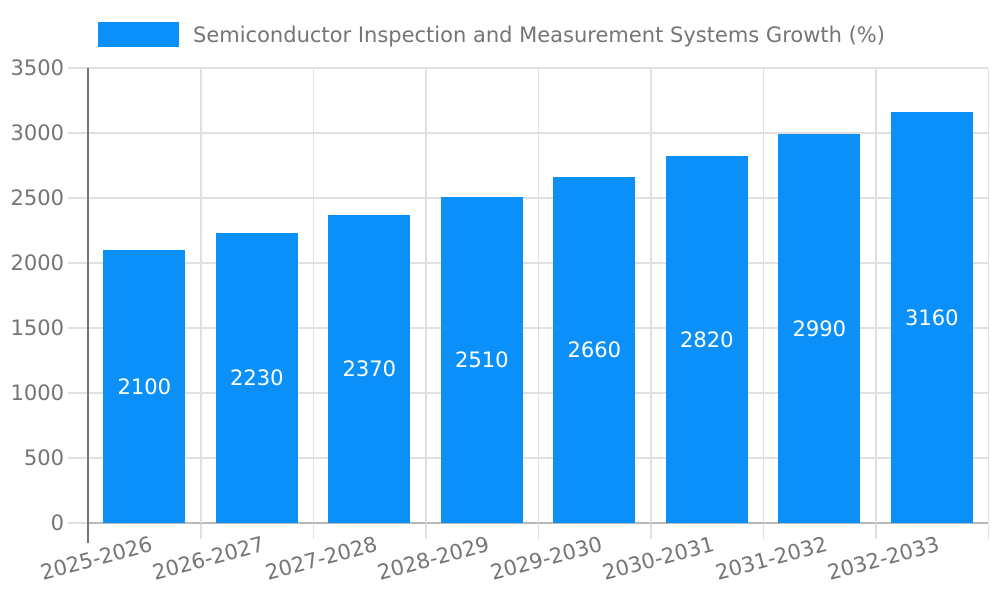 This screenshot has height=600, width=1000. I want to click on bar-value-label: 2230, so click(257, 378).